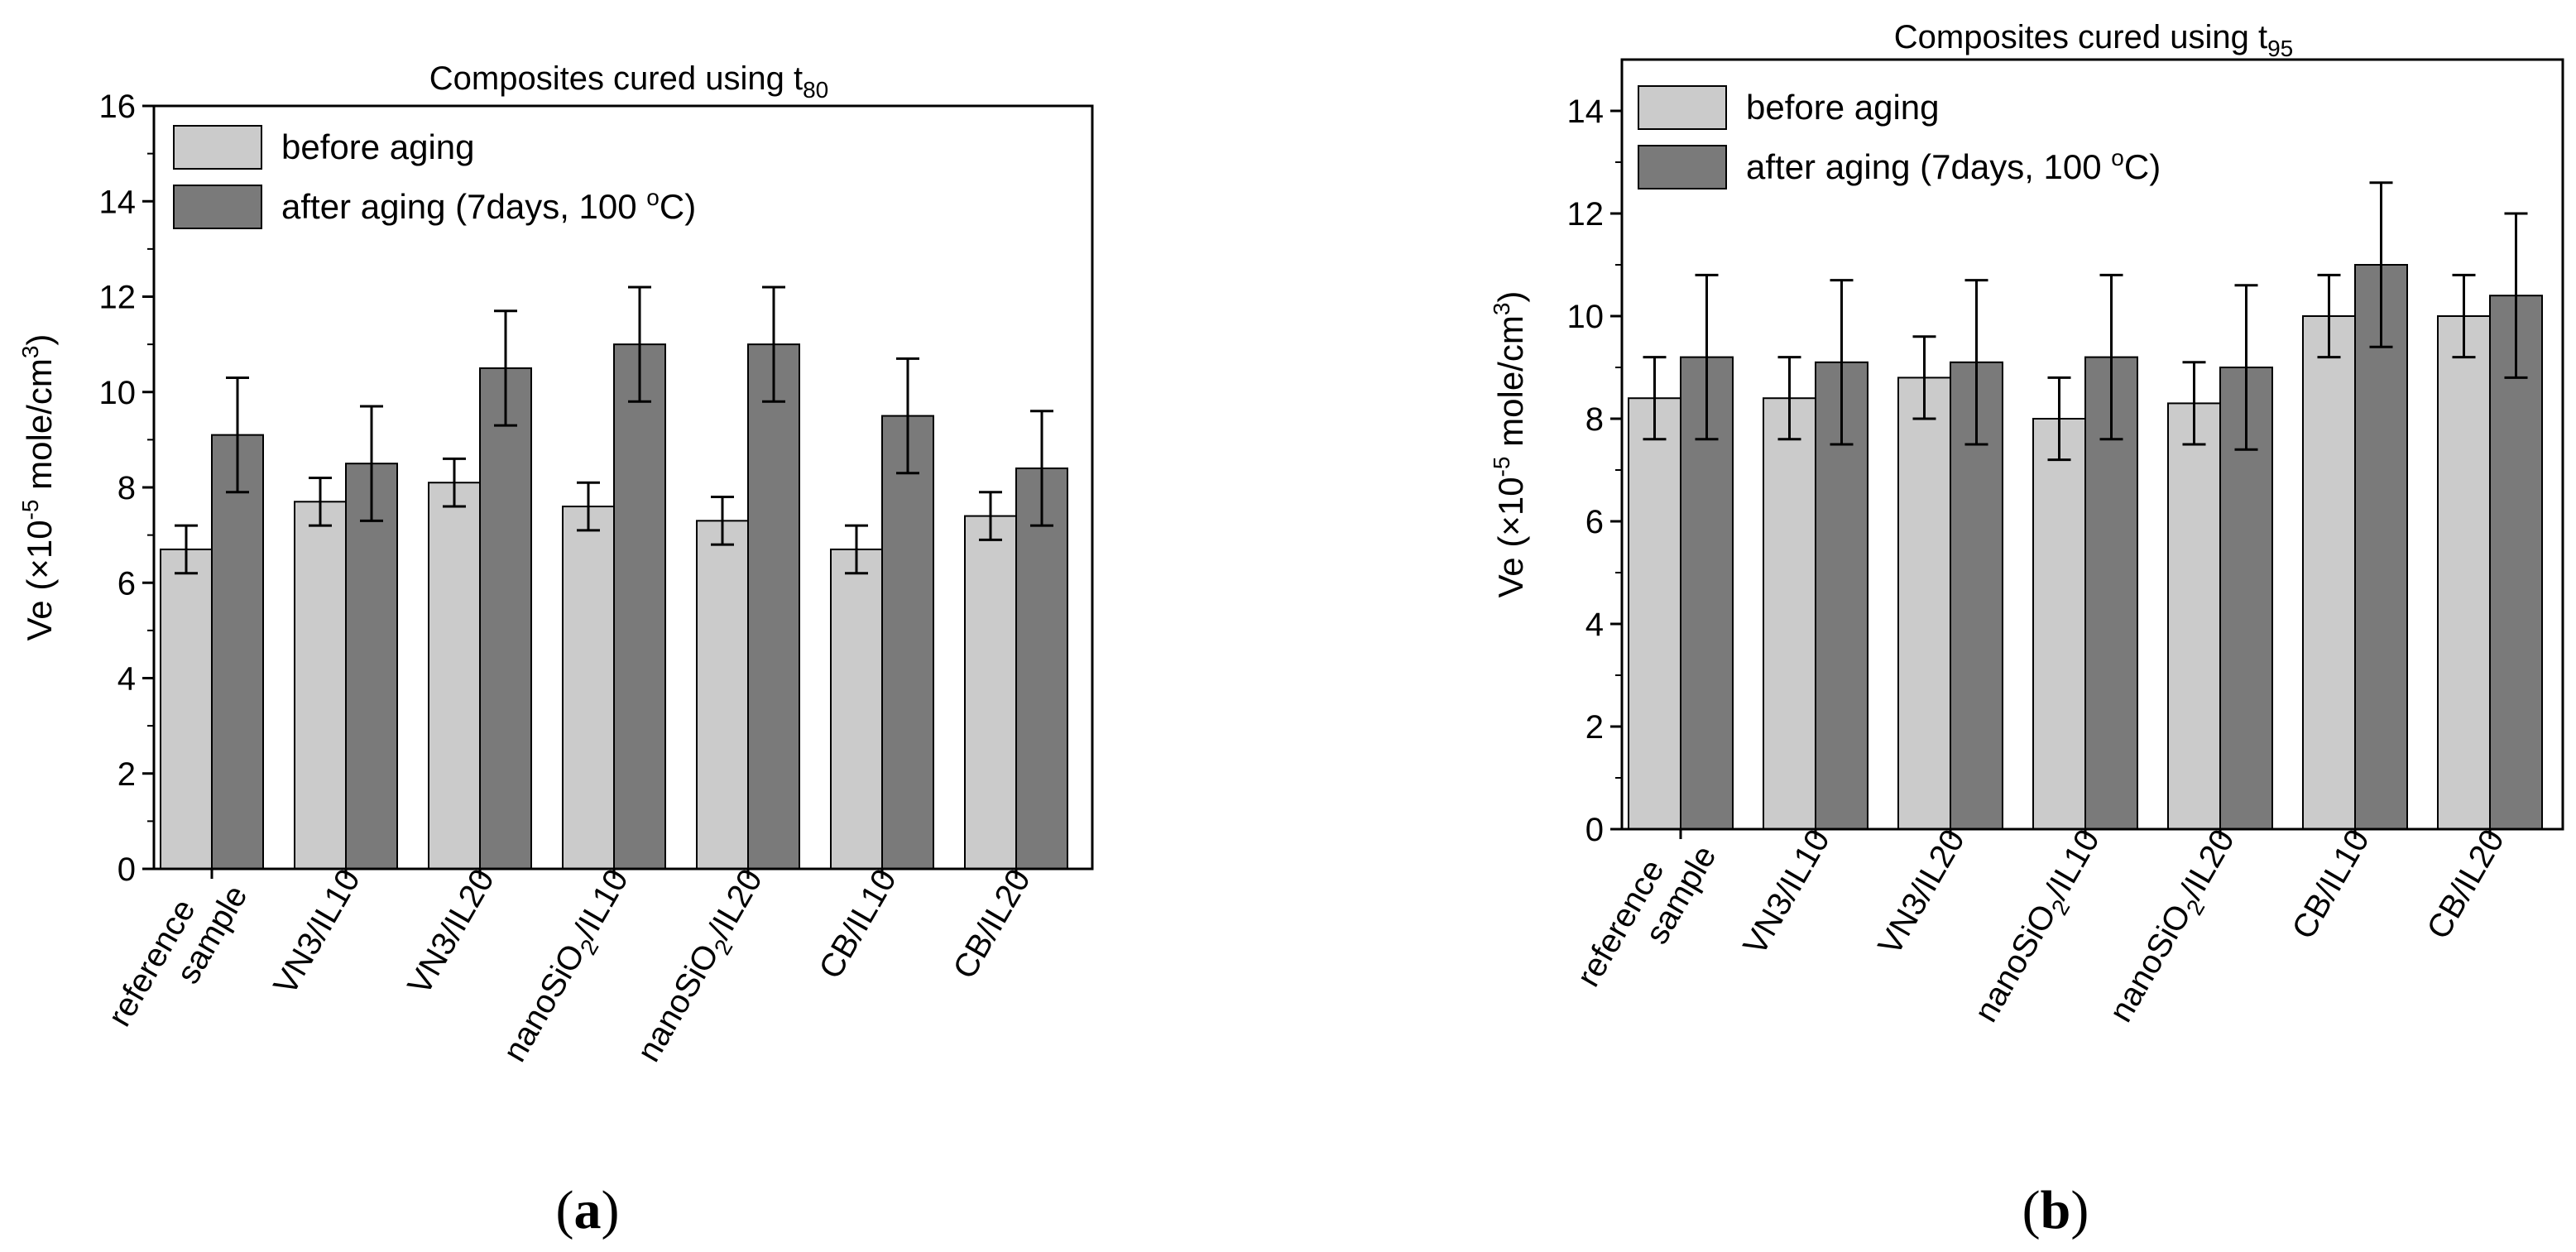 This screenshot has height=1252, width=2576. What do you see at coordinates (2055, 1210) in the screenshot?
I see `panel-label-b: (b)` at bounding box center [2055, 1210].